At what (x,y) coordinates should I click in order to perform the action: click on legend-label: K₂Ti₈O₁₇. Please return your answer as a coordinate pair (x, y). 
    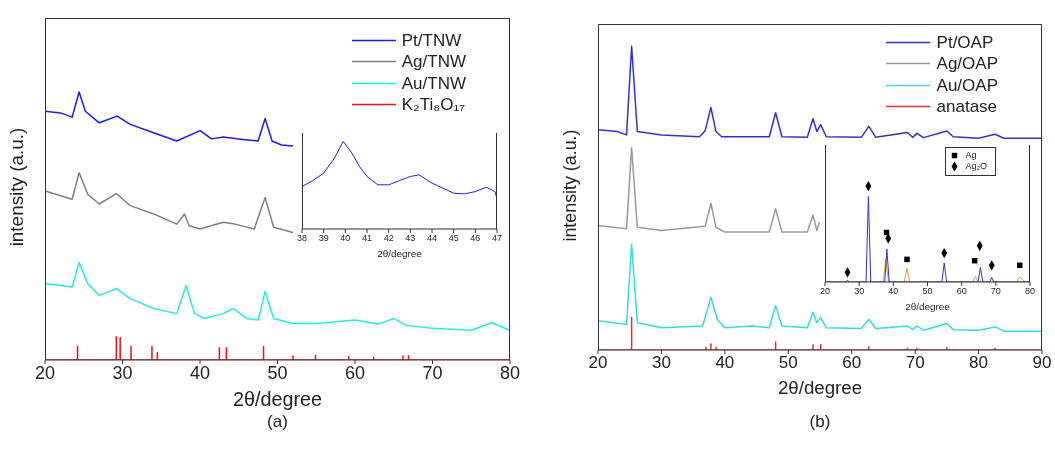
    Looking at the image, I should click on (433, 104).